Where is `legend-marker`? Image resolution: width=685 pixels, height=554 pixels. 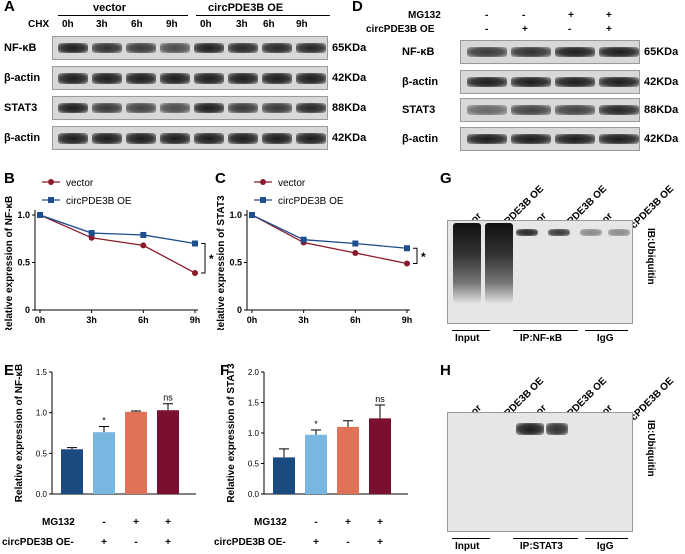 legend-marker is located at coordinates (263, 200).